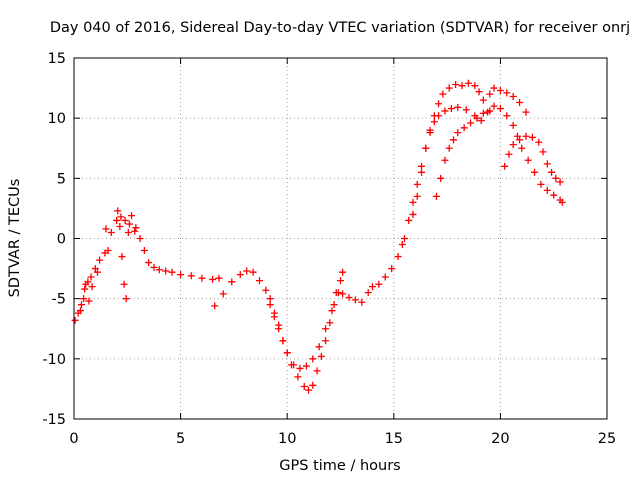 The width and height of the screenshot is (640, 480). Describe the element at coordinates (61, 240) in the screenshot. I see `y-tick-label: 0` at that location.